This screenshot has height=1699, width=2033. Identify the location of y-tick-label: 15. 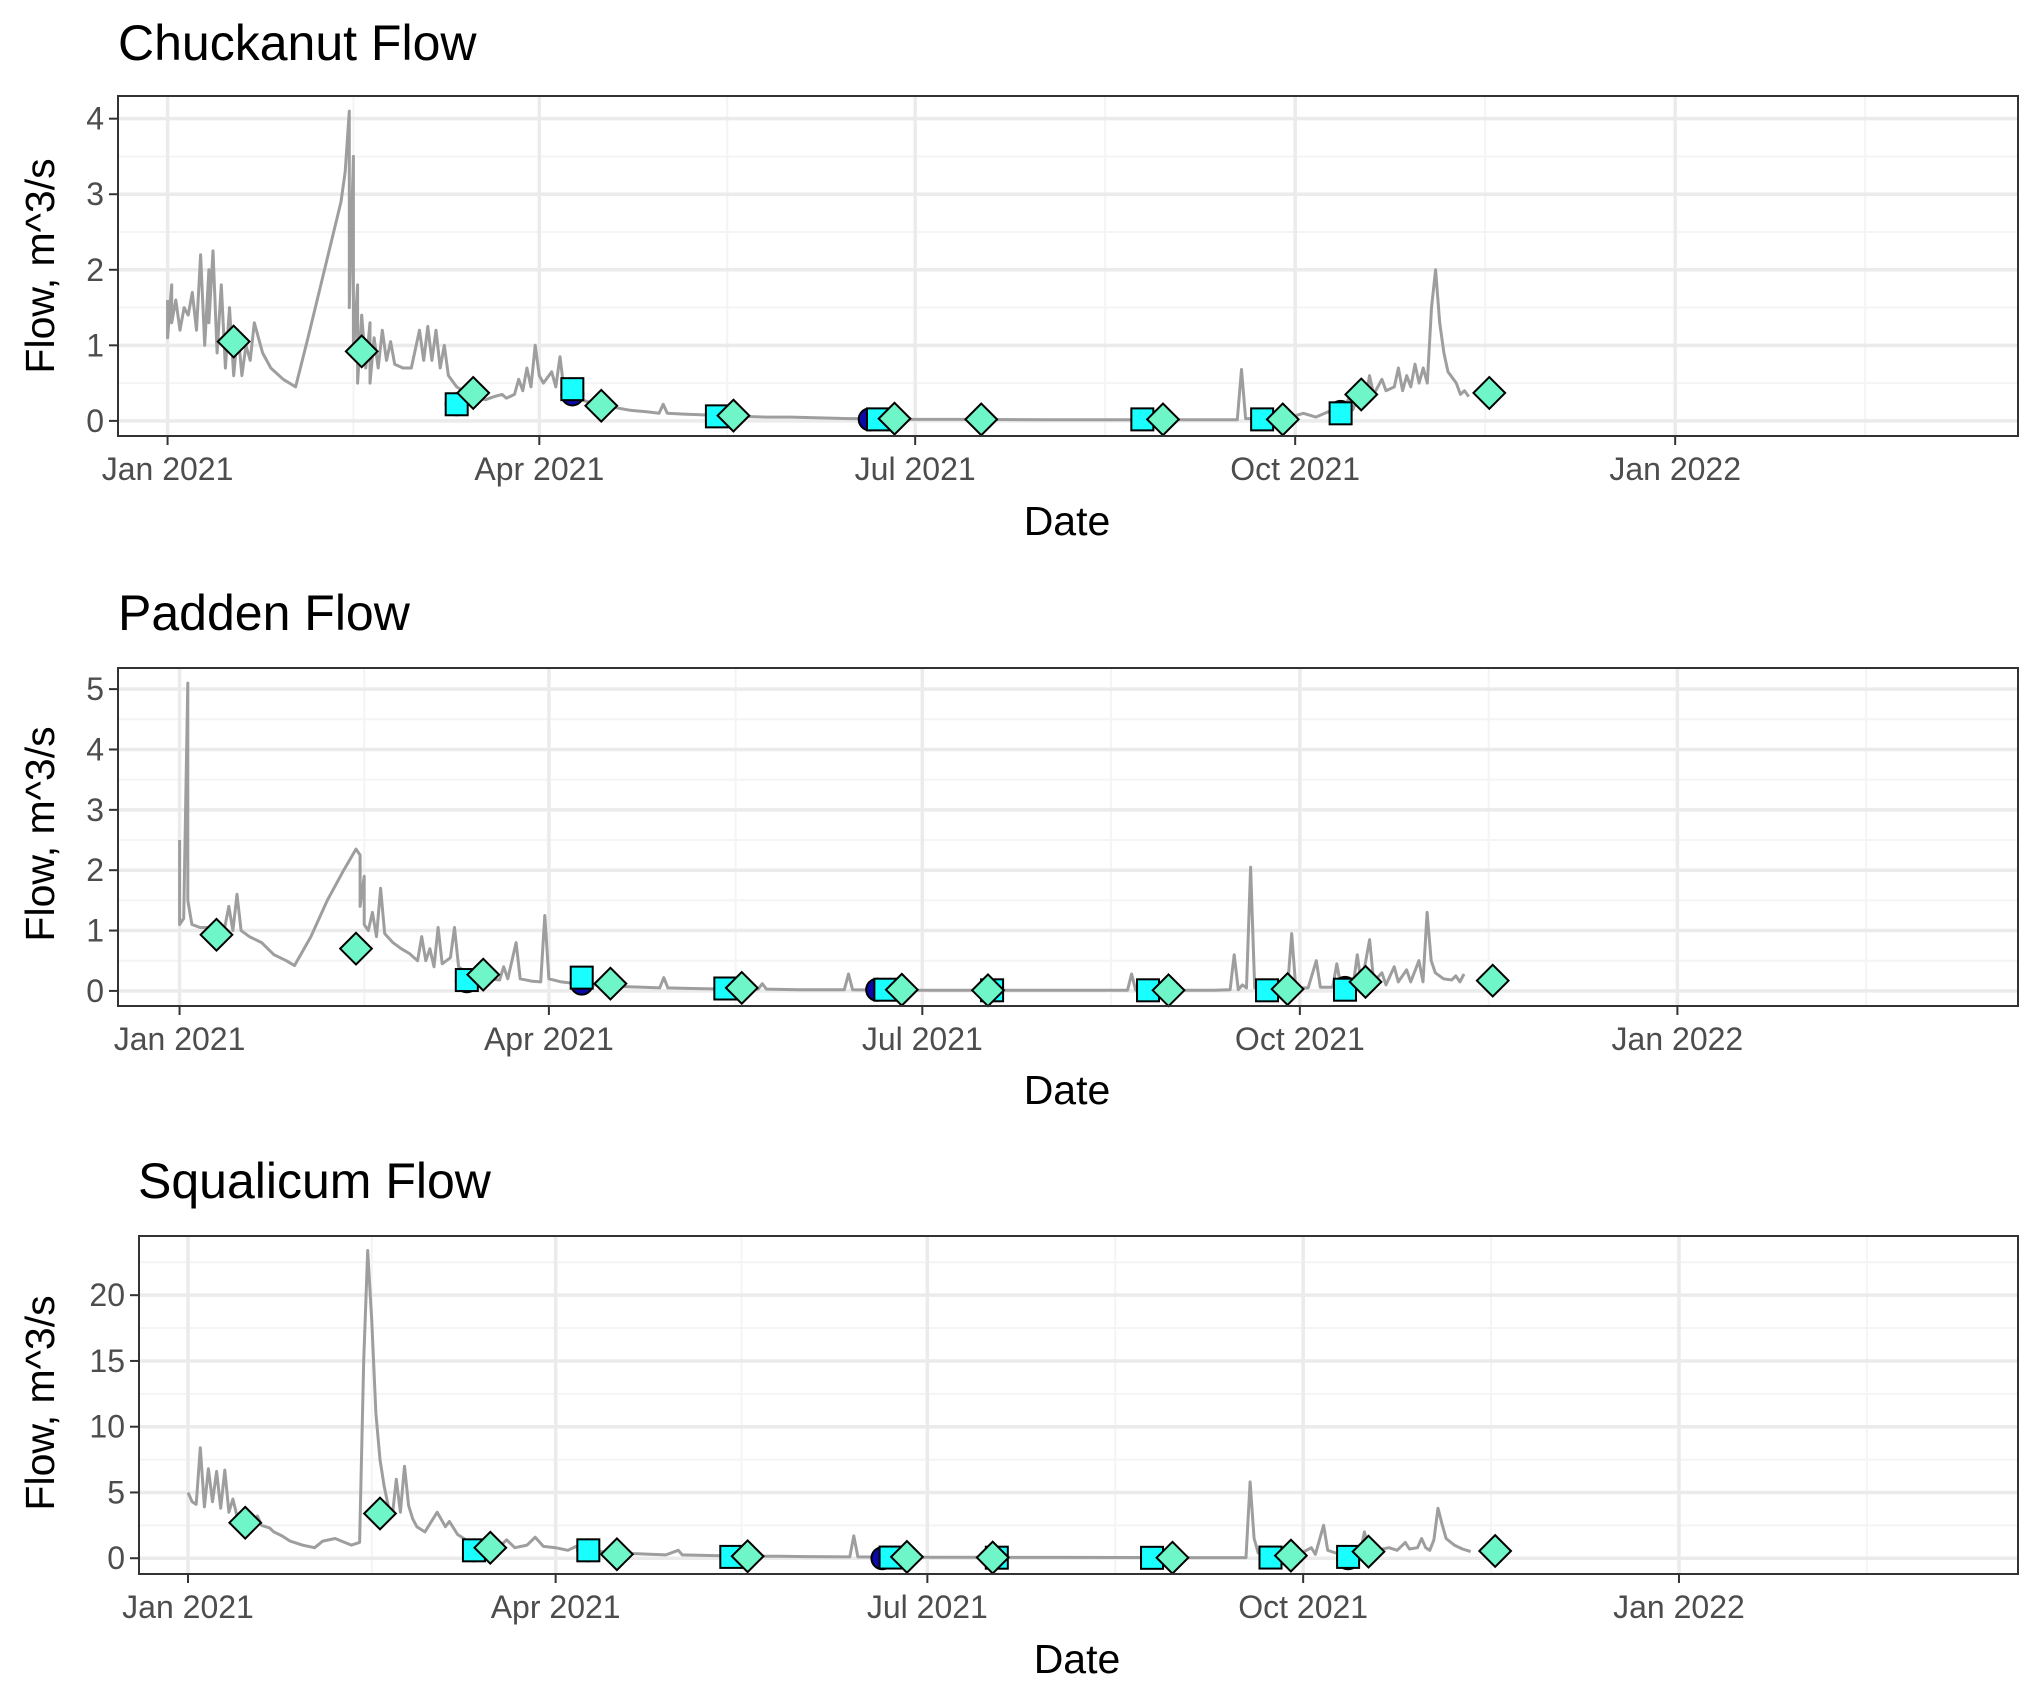
(107, 1361).